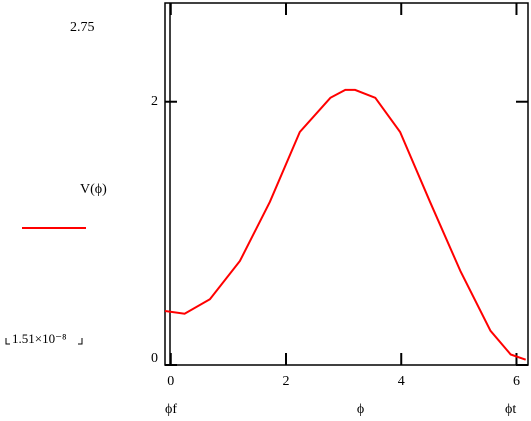 This screenshot has height=421, width=531. Describe the element at coordinates (154, 358) in the screenshot. I see `y-tick-label: 0` at that location.